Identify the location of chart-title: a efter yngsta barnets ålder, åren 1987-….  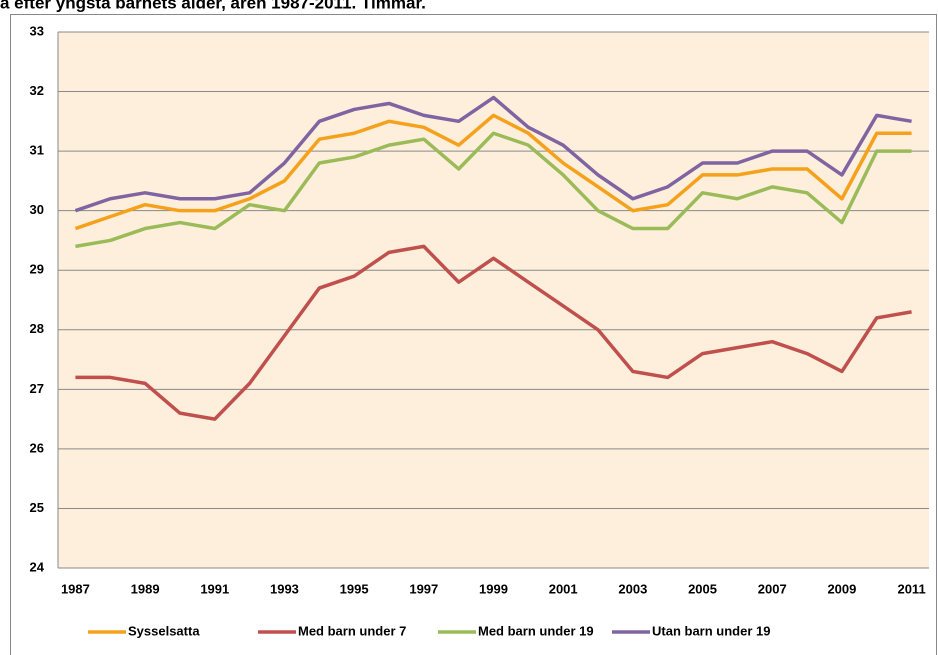
(213, 6).